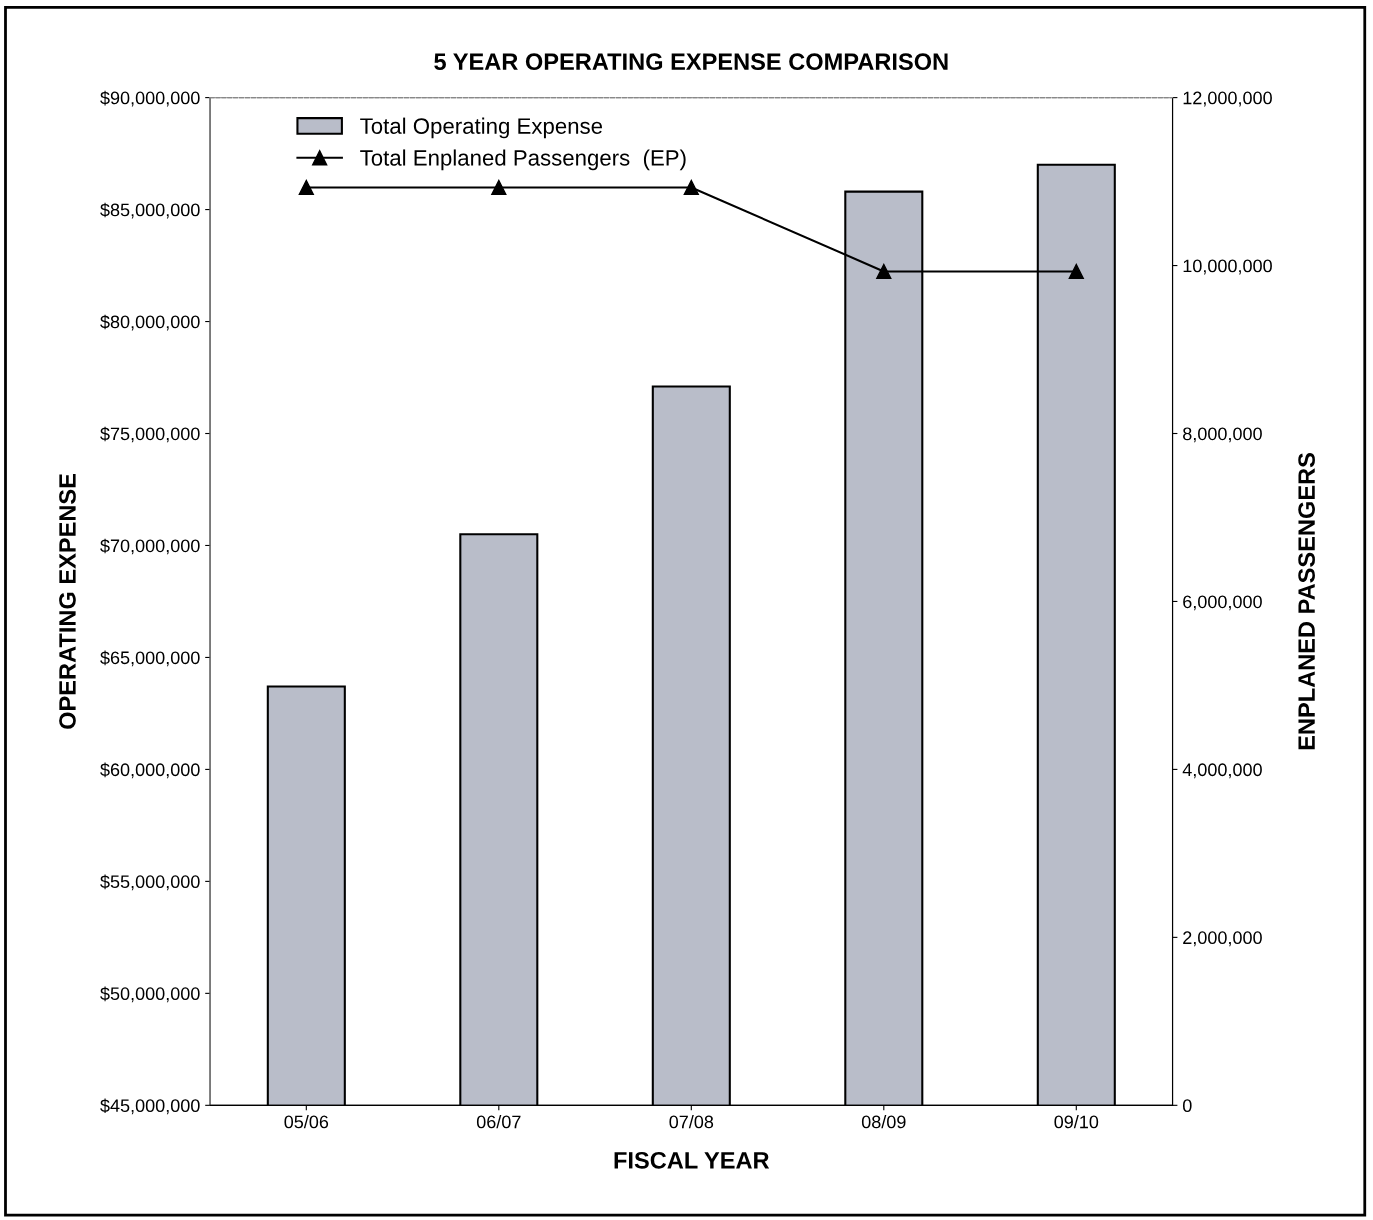 The width and height of the screenshot is (1373, 1220). I want to click on y2-tick-label: 6,000,000, so click(1222, 603).